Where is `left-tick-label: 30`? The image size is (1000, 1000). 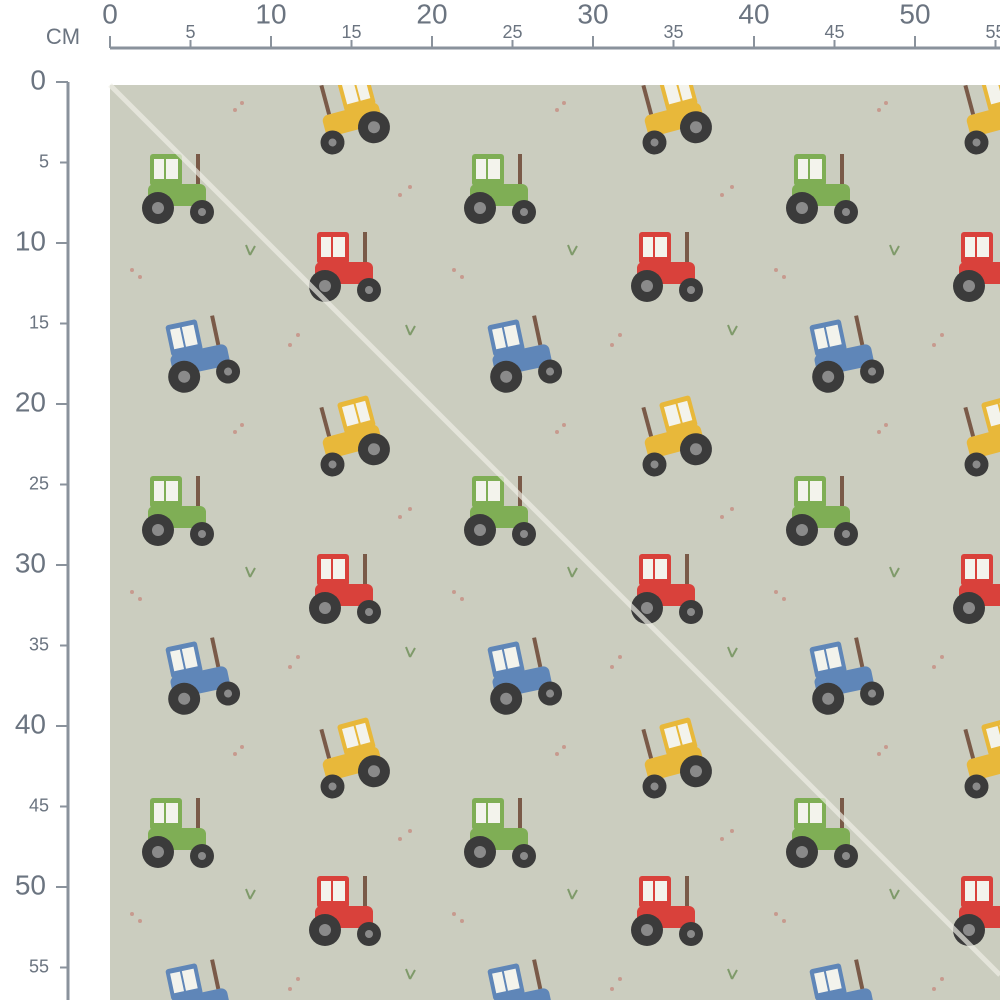 left-tick-label: 30 is located at coordinates (30, 562).